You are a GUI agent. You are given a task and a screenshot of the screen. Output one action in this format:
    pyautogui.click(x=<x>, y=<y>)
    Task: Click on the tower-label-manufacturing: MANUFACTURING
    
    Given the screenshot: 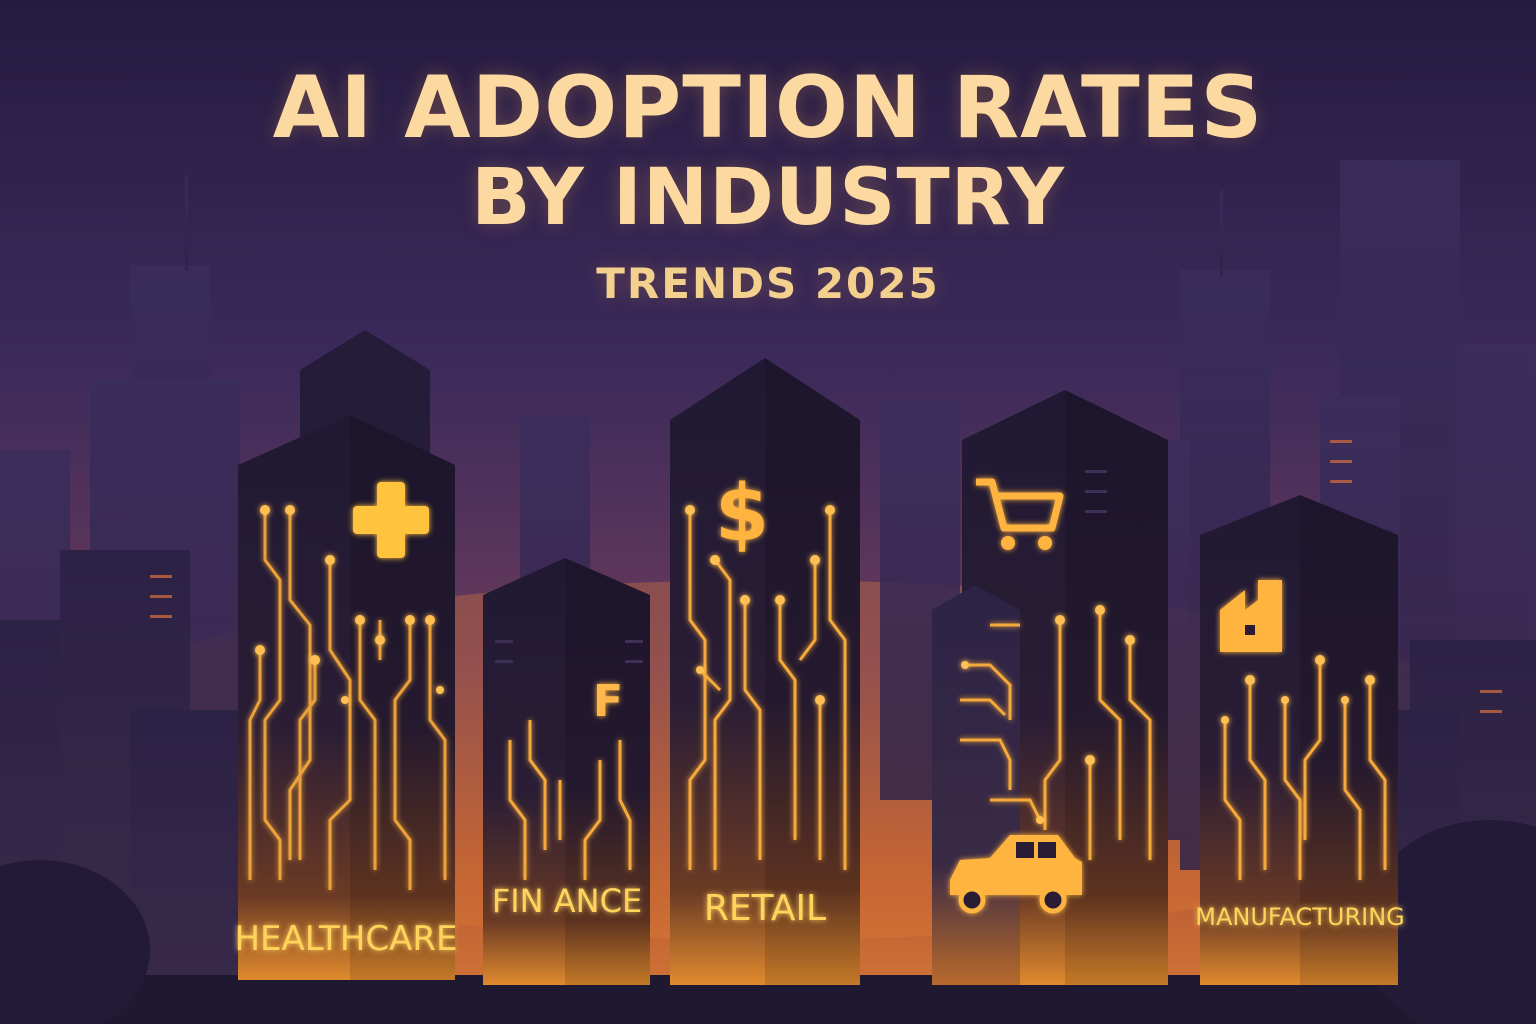 What is the action you would take?
    pyautogui.click(x=1300, y=917)
    